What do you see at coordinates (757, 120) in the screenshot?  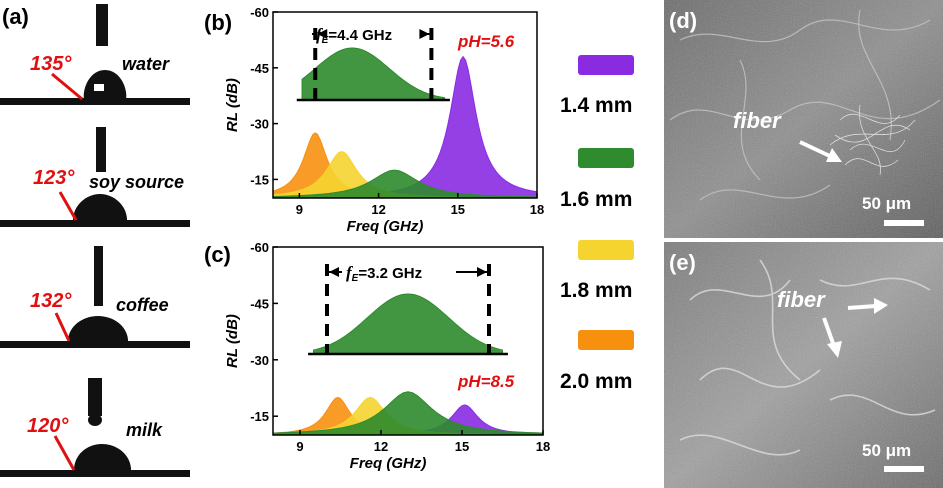 I see `panel-d-fiber-label: fiber` at bounding box center [757, 120].